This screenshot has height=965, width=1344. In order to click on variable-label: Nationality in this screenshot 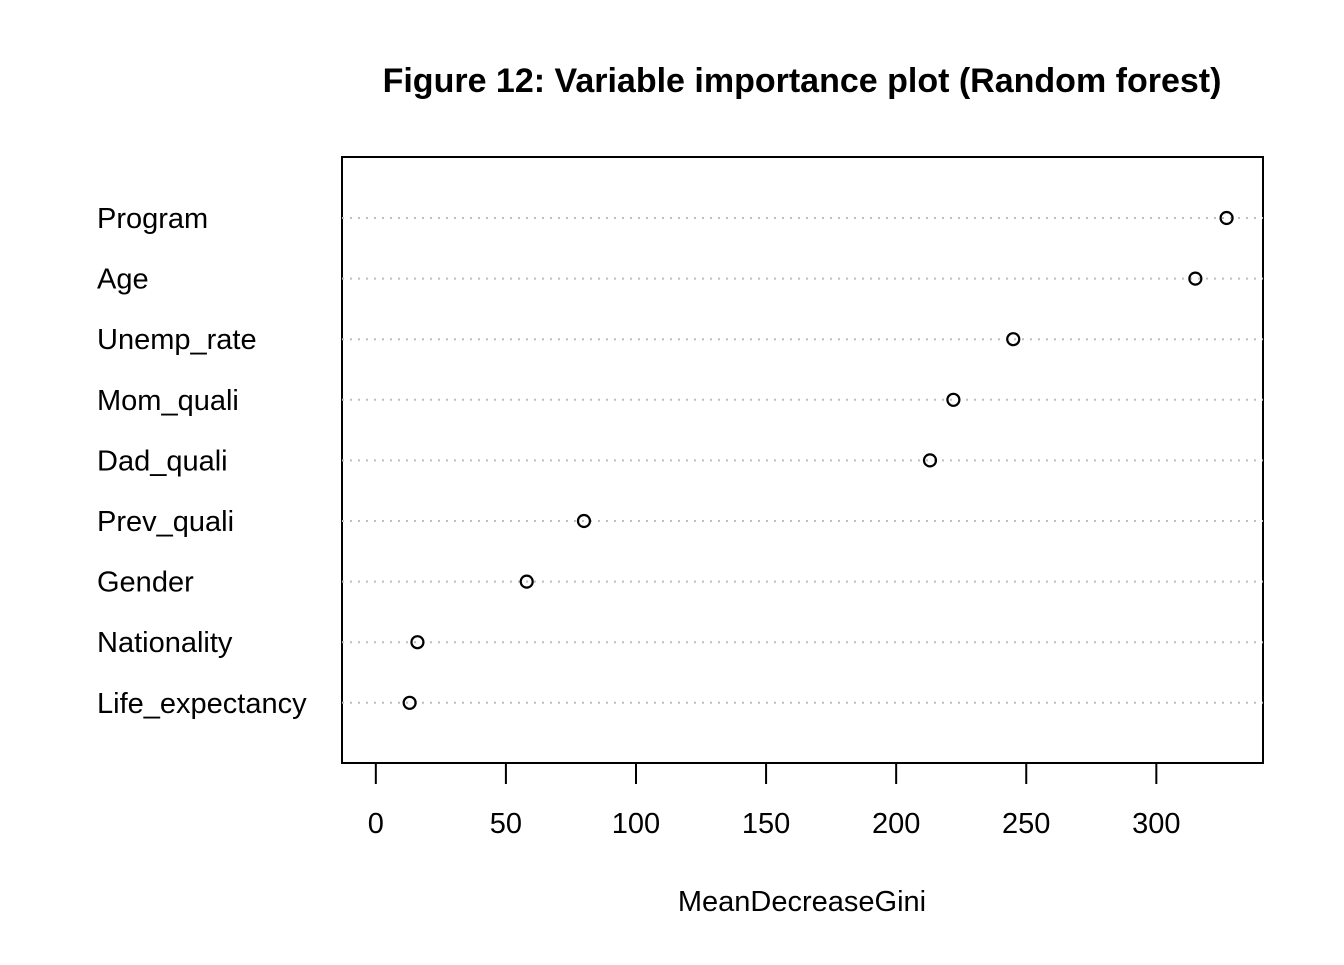, I will do `click(165, 643)`.